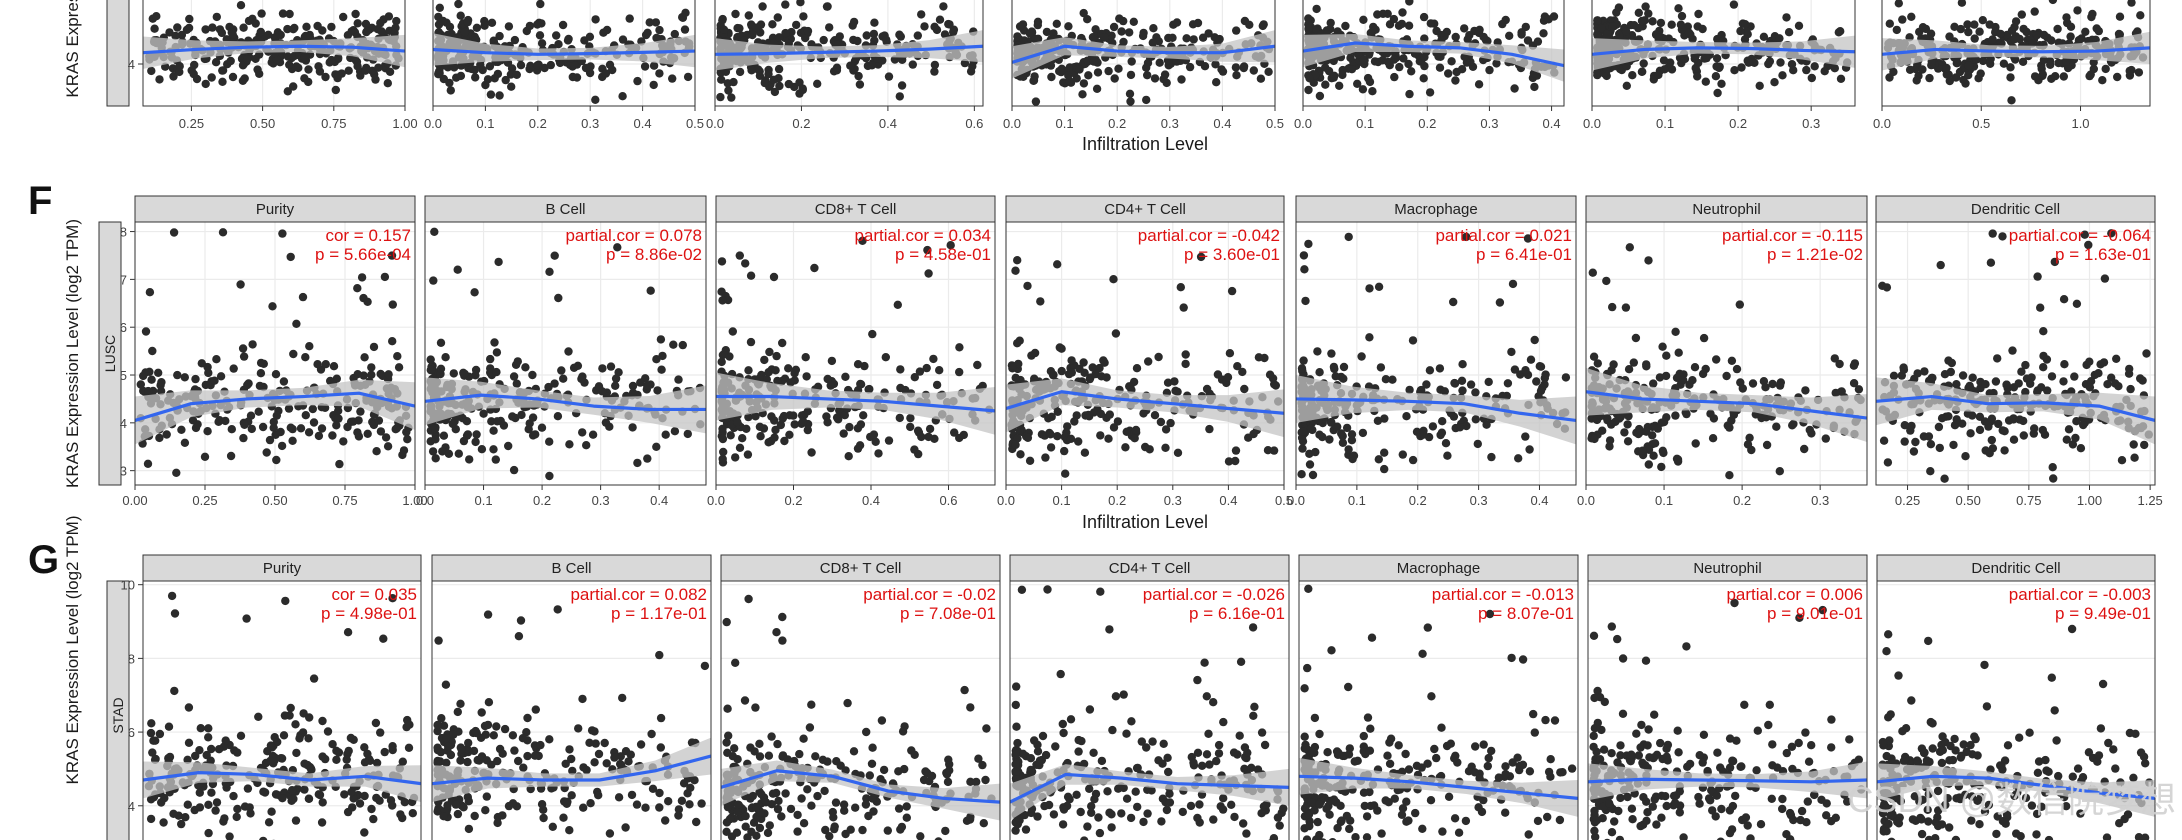 This screenshot has height=840, width=2182. What do you see at coordinates (123, 423) in the screenshot?
I see `y-tick-label: 4` at bounding box center [123, 423].